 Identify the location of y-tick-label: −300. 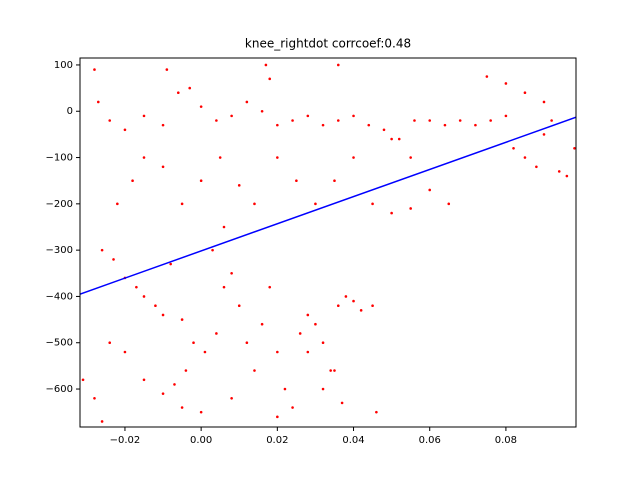
(59, 250).